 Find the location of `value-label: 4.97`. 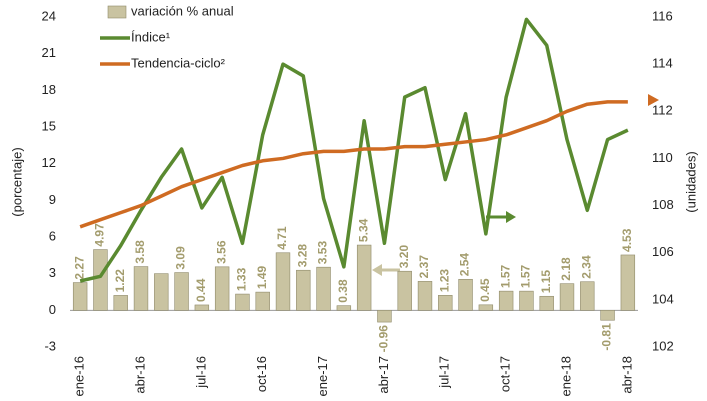

value-label: 4.97 is located at coordinates (100, 235).